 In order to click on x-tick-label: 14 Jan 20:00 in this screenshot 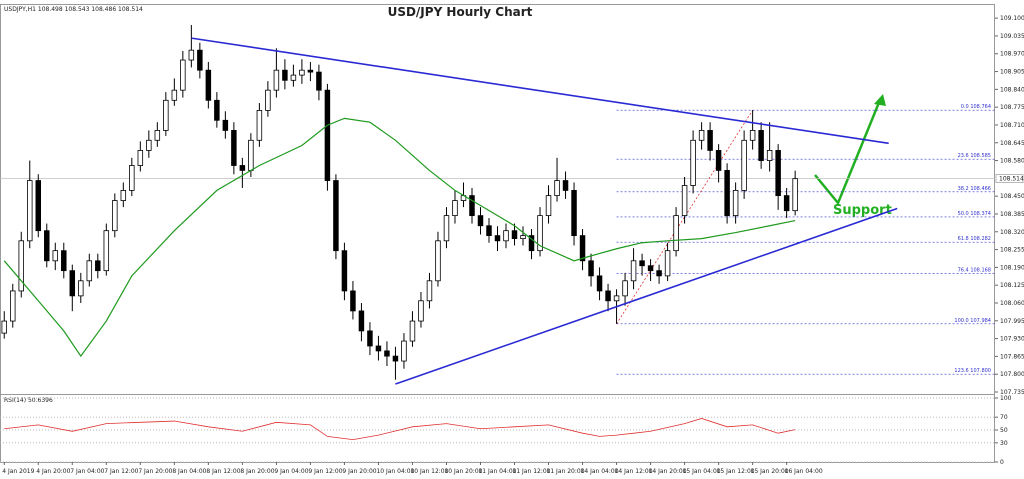, I will do `click(668, 471)`.